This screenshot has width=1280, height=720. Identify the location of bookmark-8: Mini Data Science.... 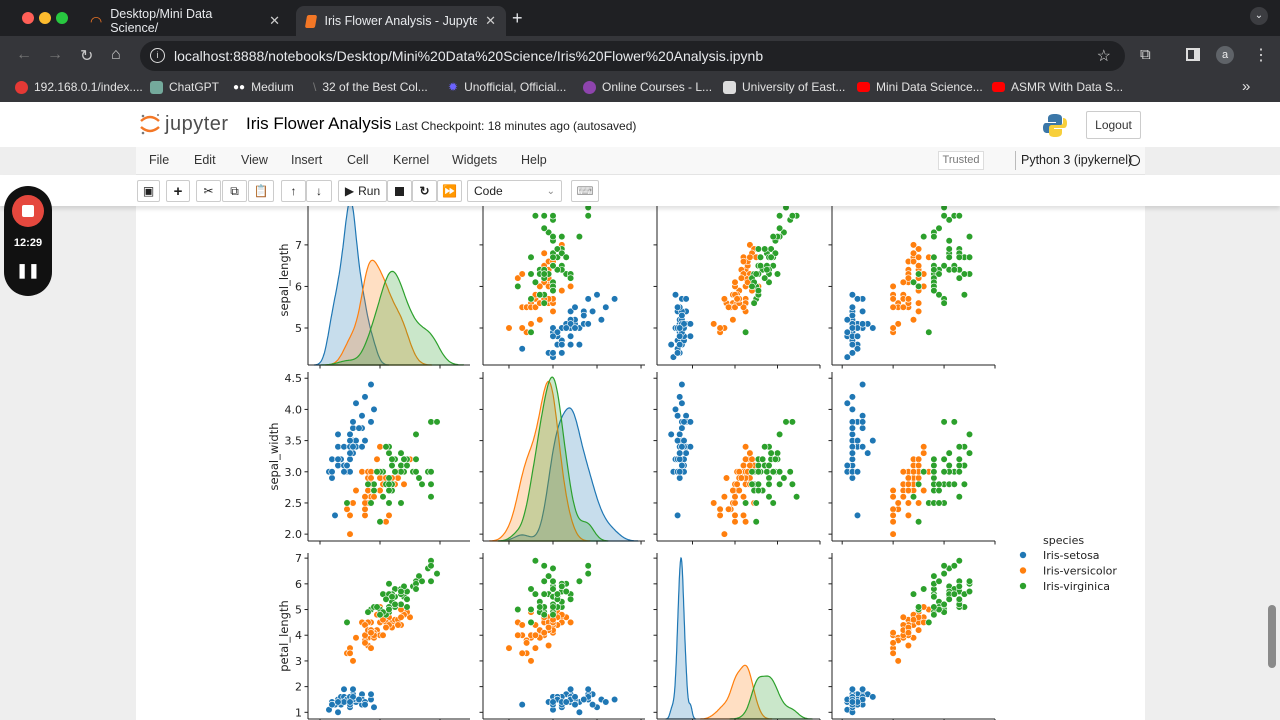
(920, 87).